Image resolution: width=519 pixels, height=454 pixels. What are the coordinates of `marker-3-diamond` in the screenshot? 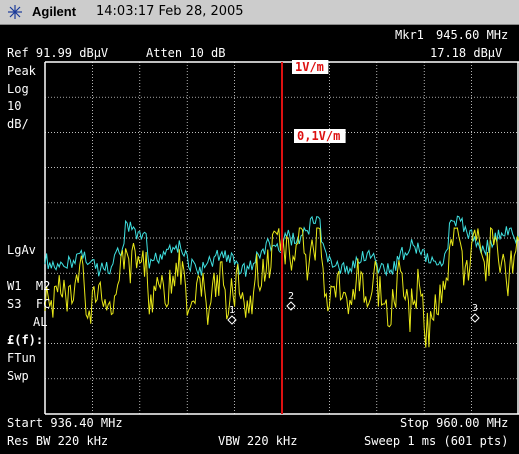 It's located at (475, 318).